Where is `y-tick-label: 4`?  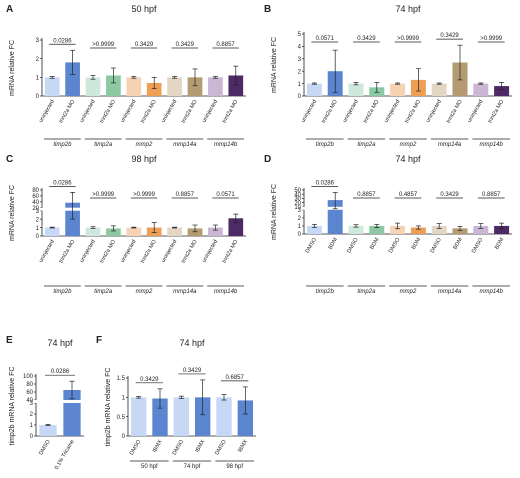
y-tick-label: 4 is located at coordinates (300, 48).